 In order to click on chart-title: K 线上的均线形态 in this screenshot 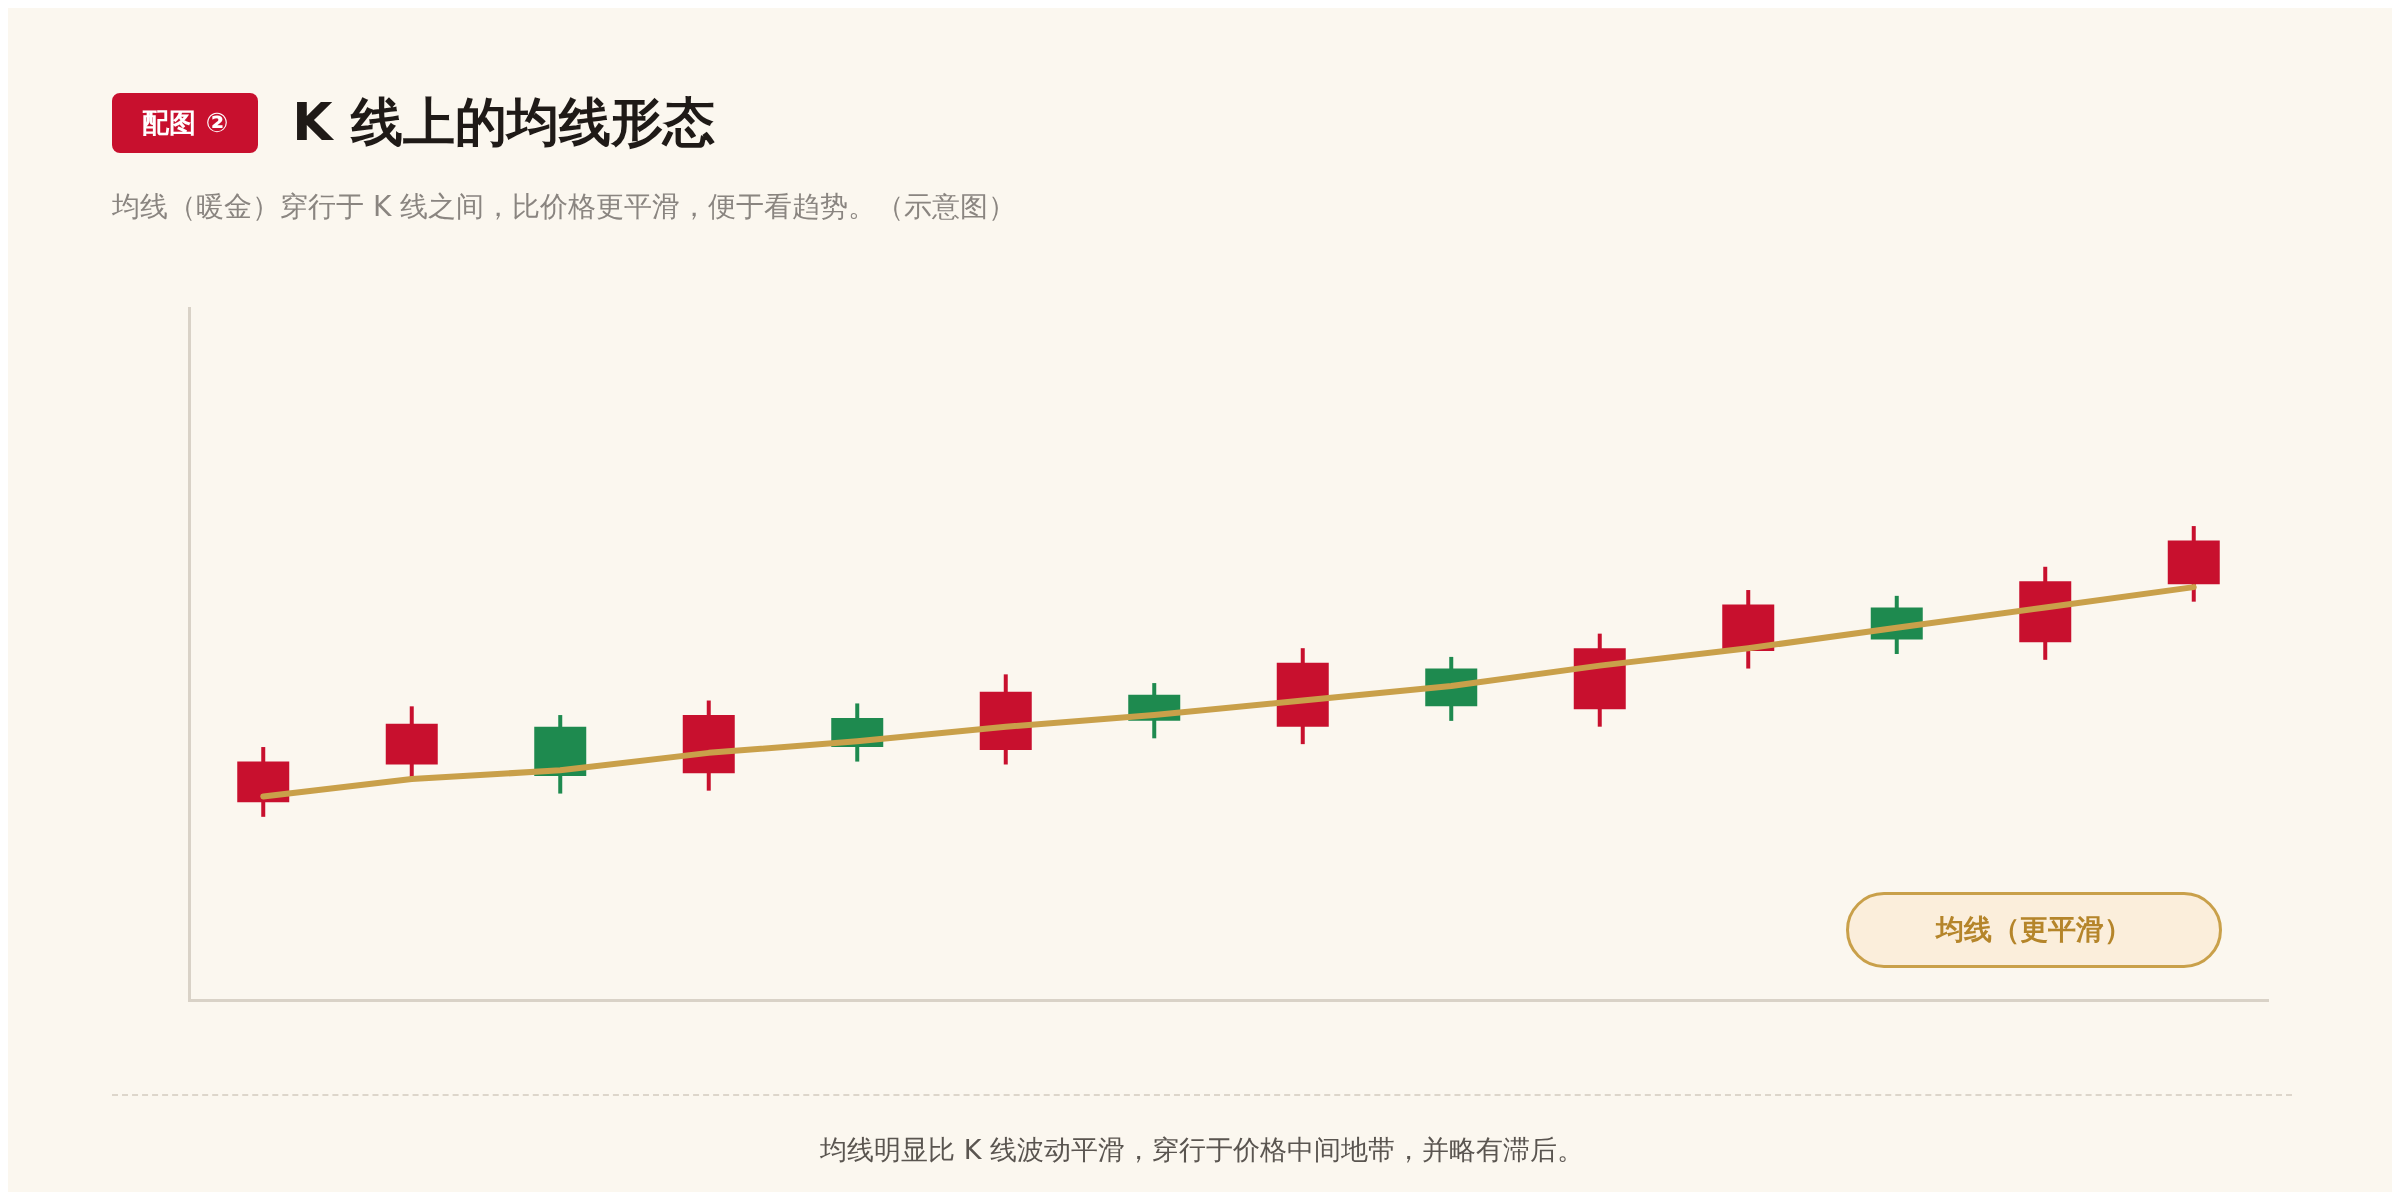, I will do `click(503, 122)`.